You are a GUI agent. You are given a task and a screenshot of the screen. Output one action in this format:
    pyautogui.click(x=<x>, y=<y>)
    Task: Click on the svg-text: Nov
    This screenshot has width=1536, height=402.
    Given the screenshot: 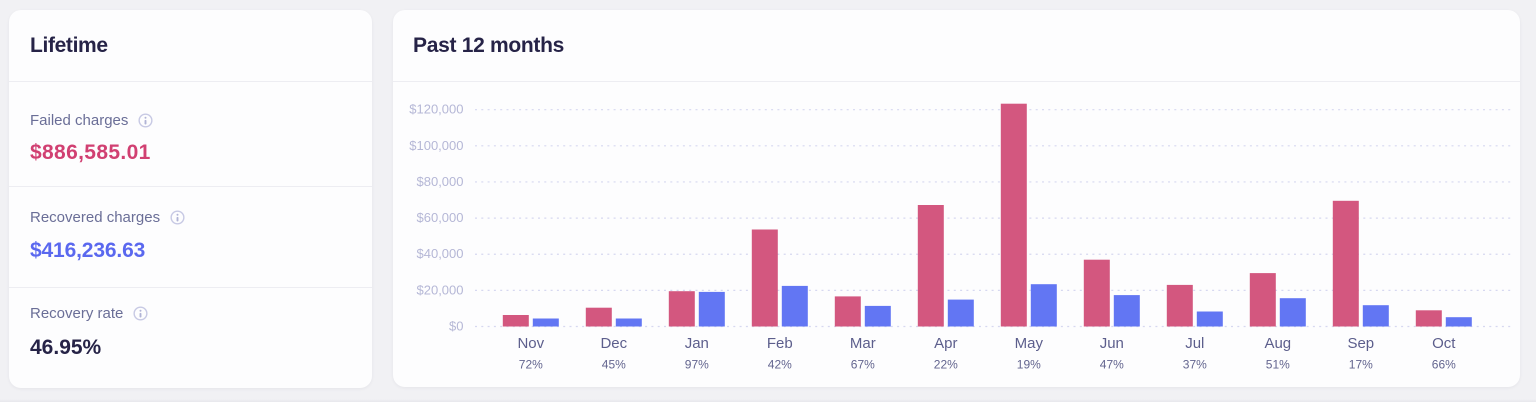 What is the action you would take?
    pyautogui.click(x=530, y=343)
    